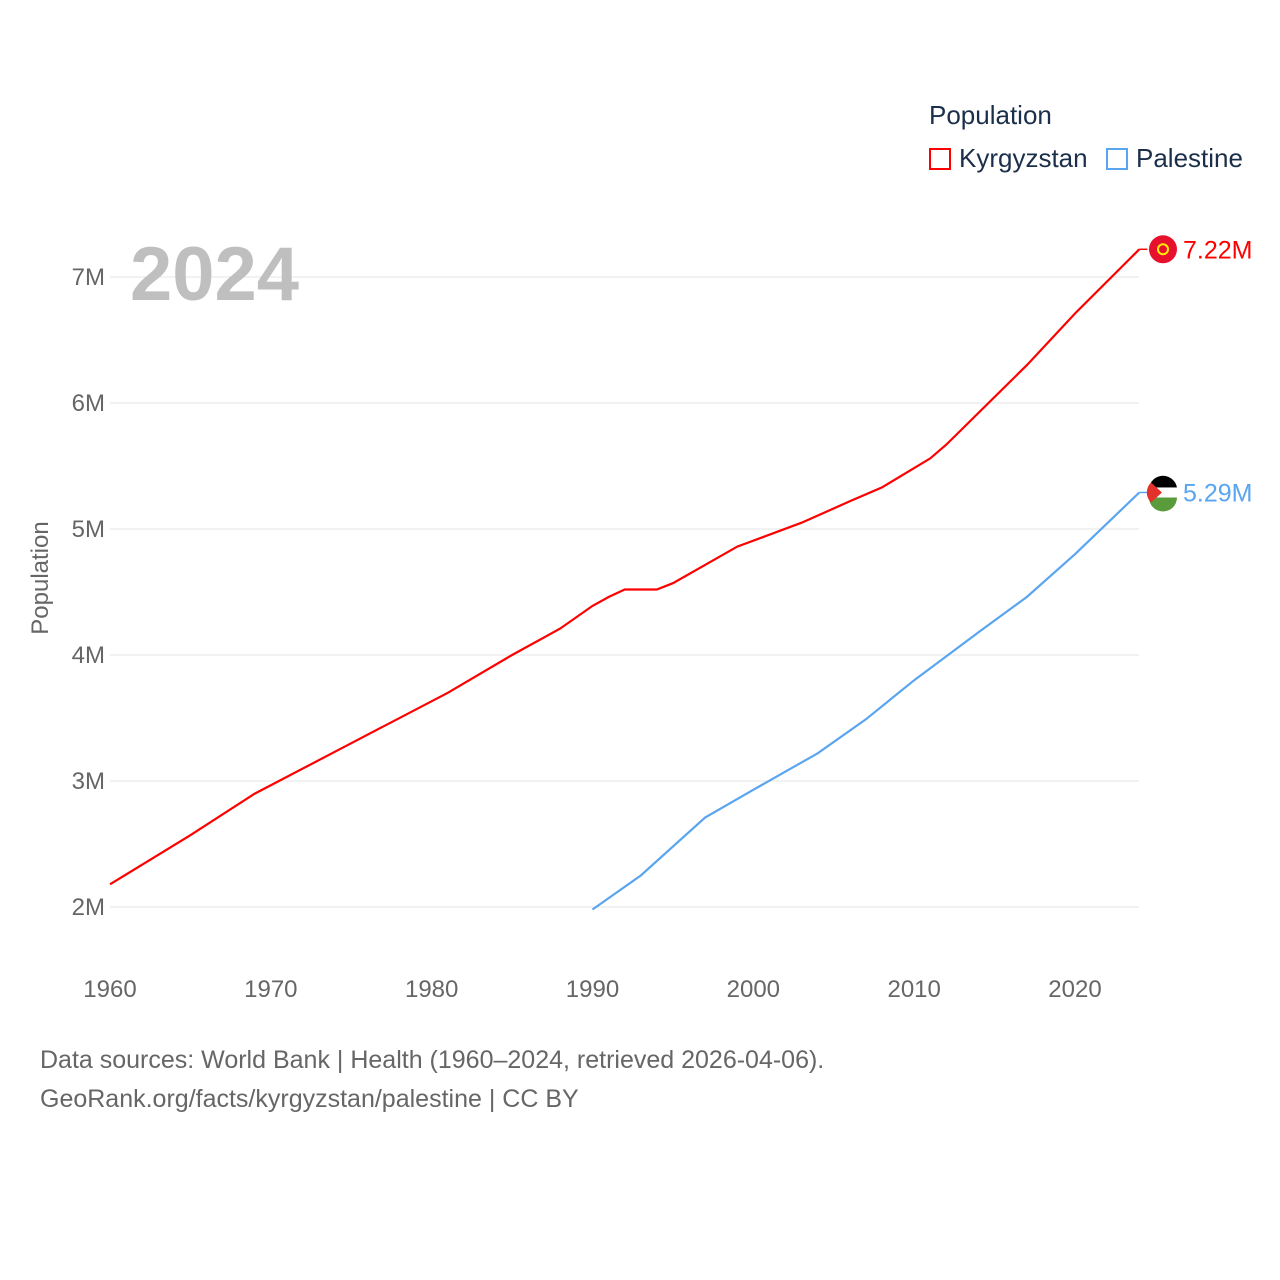  What do you see at coordinates (214, 274) in the screenshot?
I see `year-label: 2024` at bounding box center [214, 274].